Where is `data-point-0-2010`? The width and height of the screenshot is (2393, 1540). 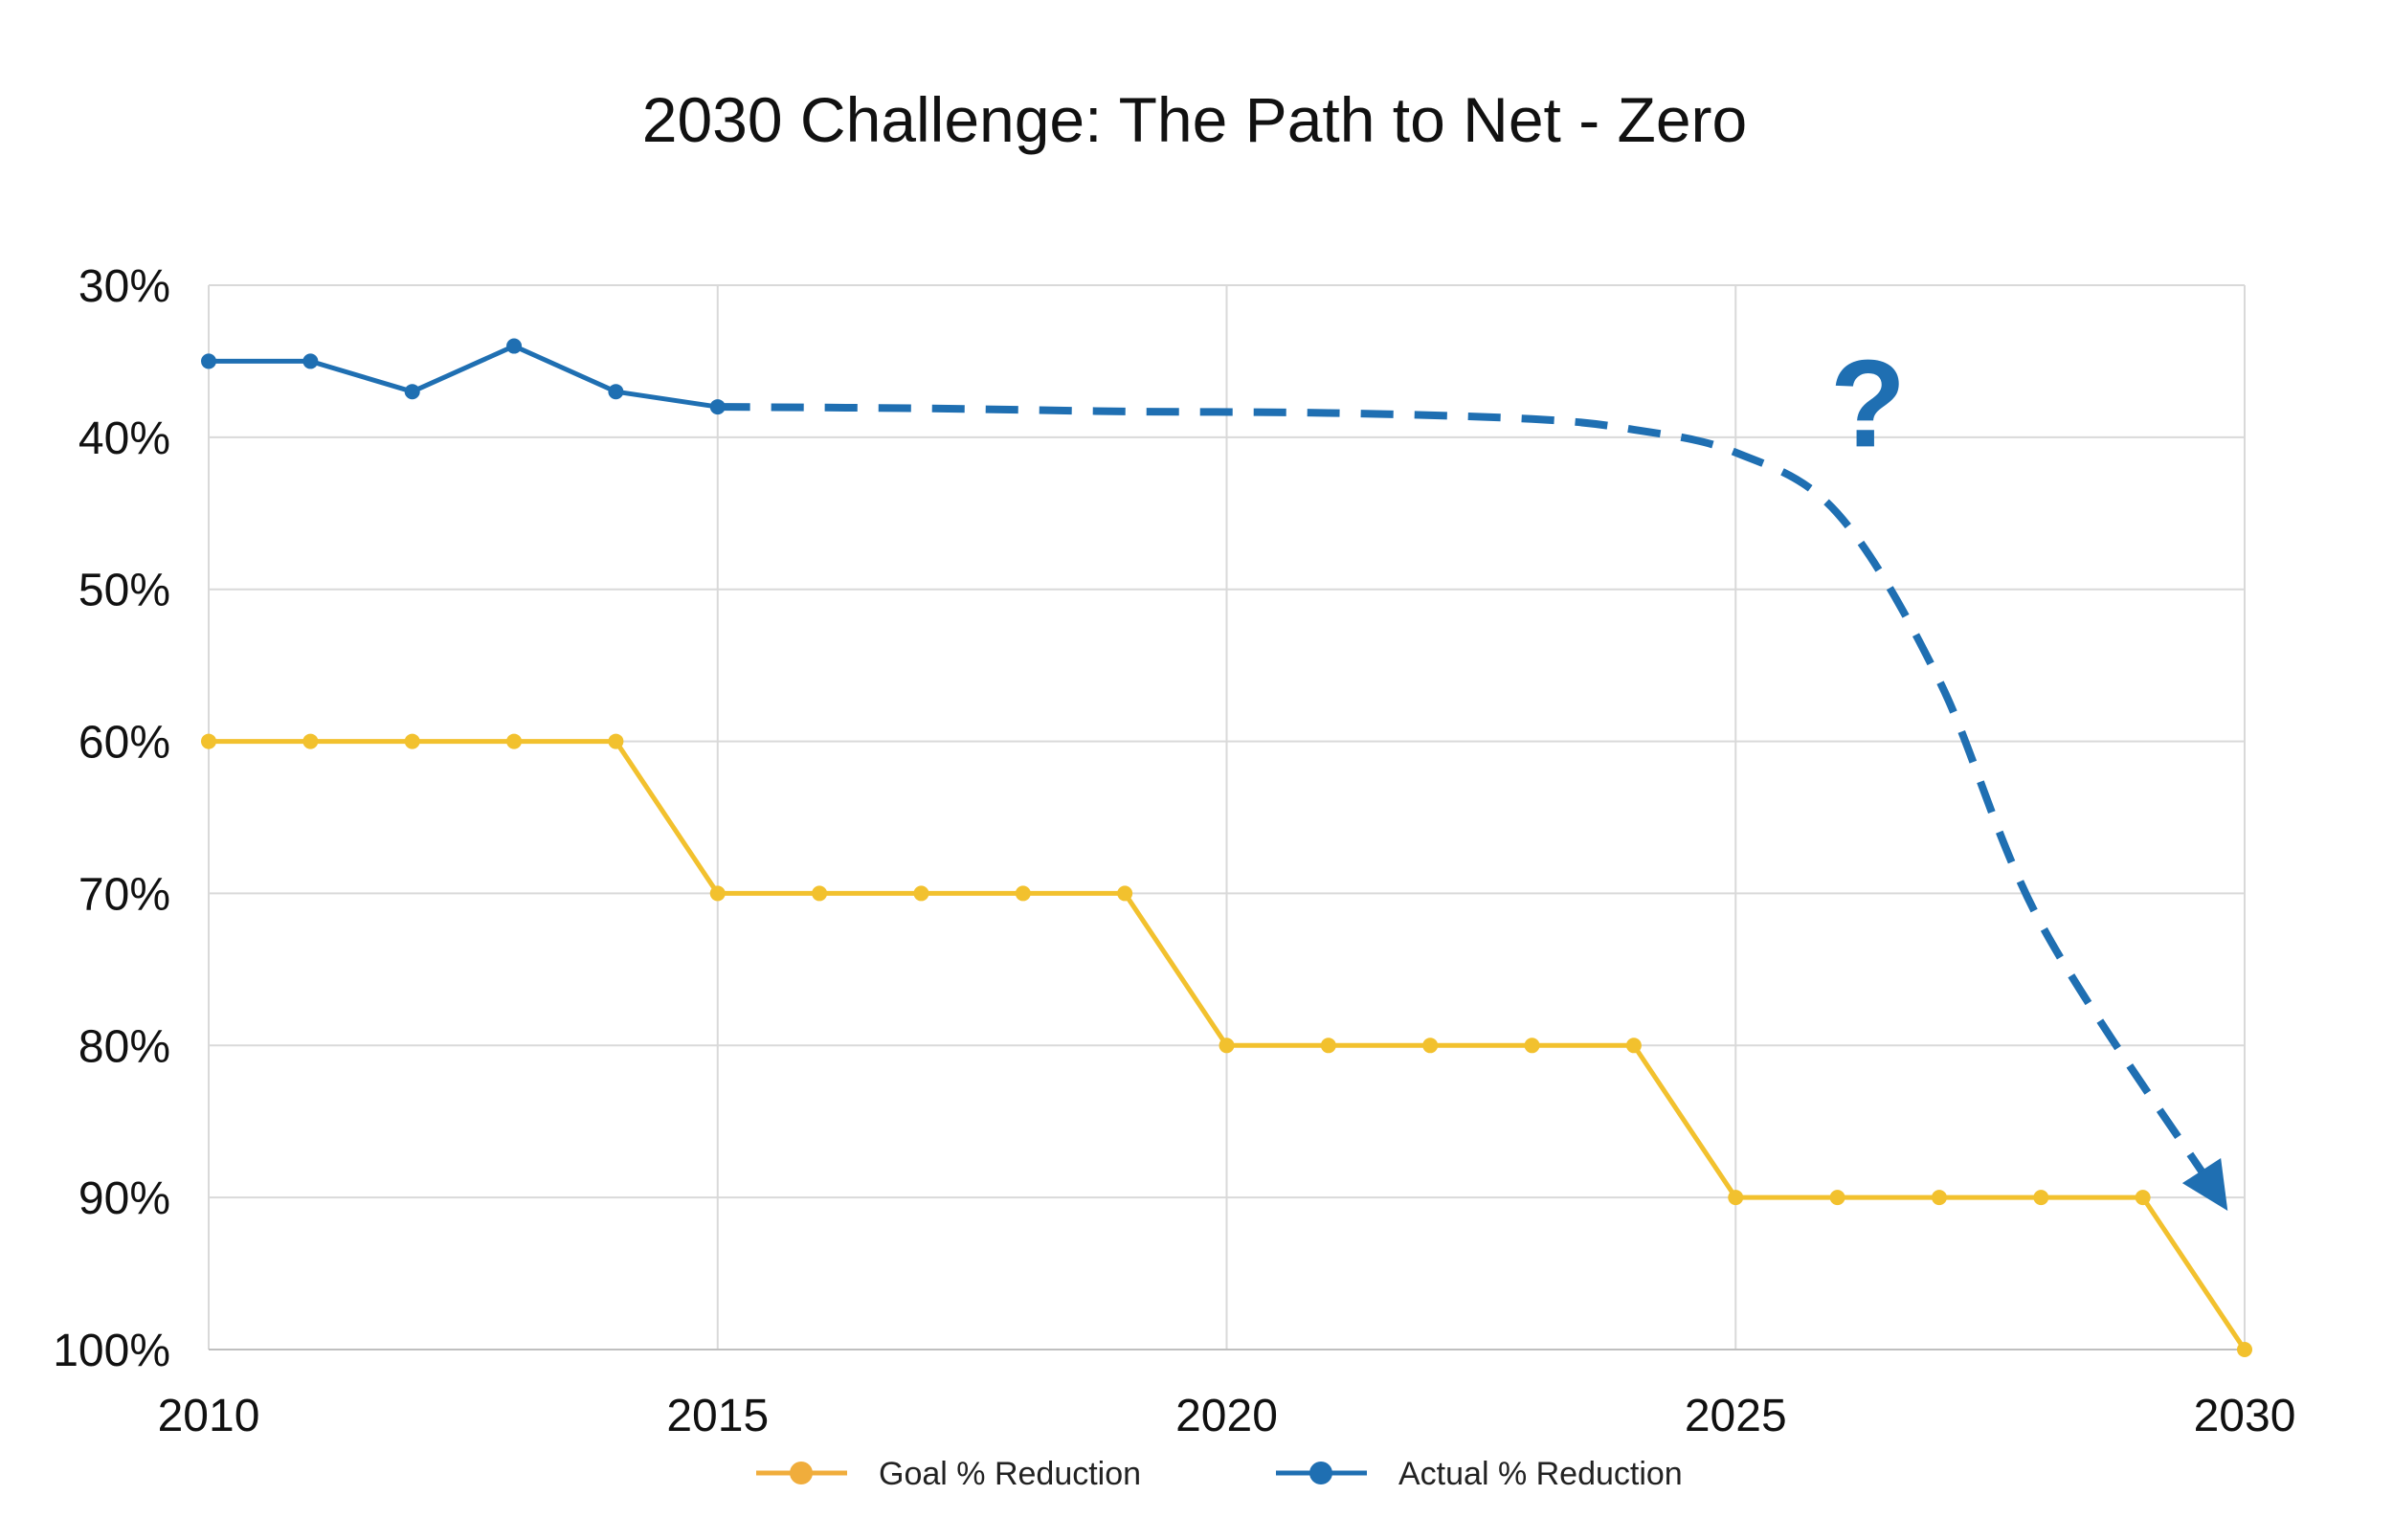 data-point-0-2010 is located at coordinates (209, 741).